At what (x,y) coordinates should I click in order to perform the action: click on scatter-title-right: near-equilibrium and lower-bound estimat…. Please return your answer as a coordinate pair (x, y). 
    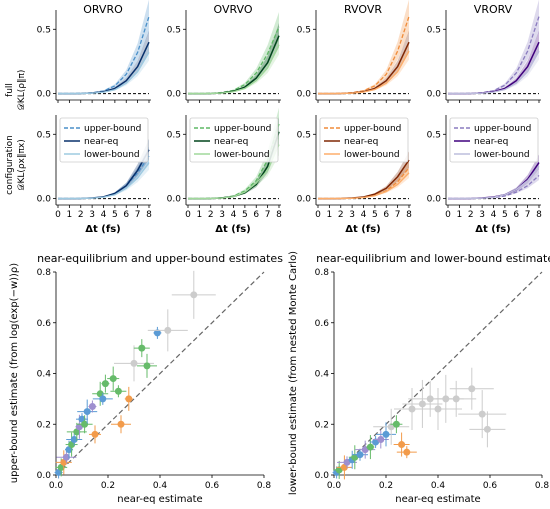
    Looking at the image, I should click on (433, 258).